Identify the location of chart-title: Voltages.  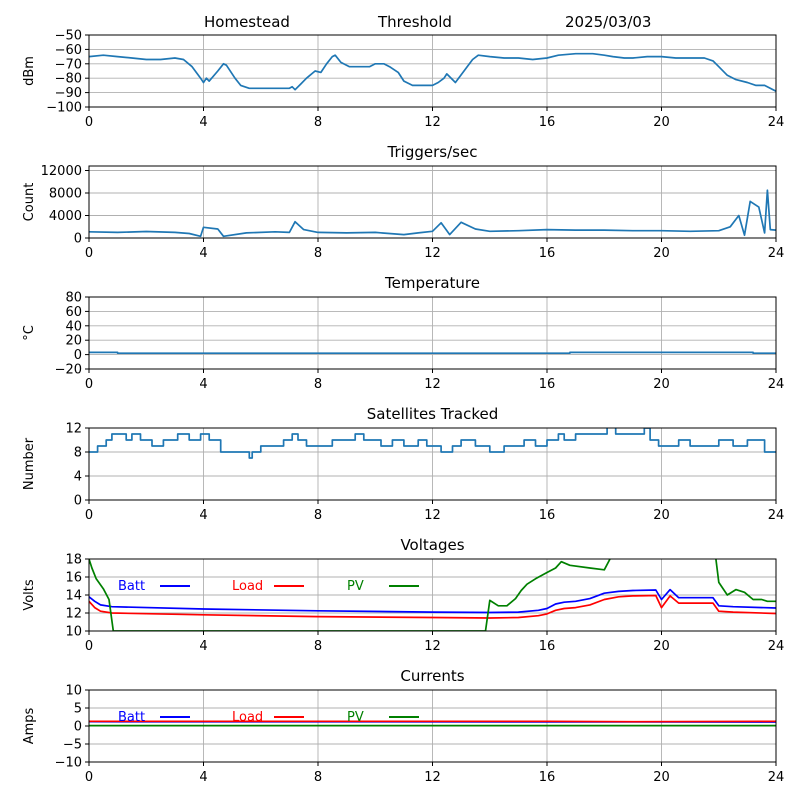
(432, 545).